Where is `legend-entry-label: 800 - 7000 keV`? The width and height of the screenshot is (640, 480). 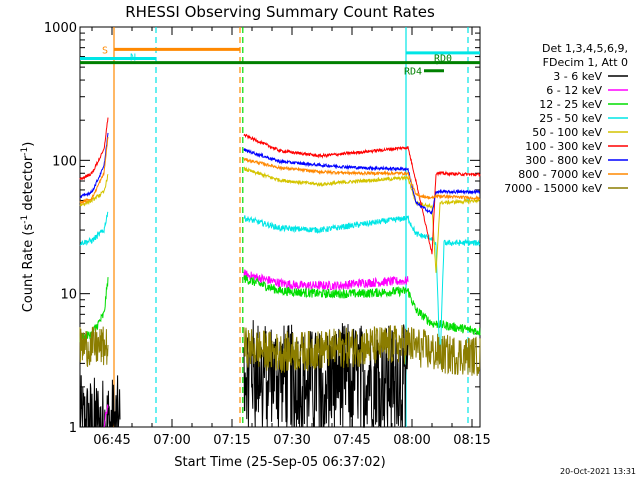
legend-entry-label: 800 - 7000 keV is located at coordinates (560, 174).